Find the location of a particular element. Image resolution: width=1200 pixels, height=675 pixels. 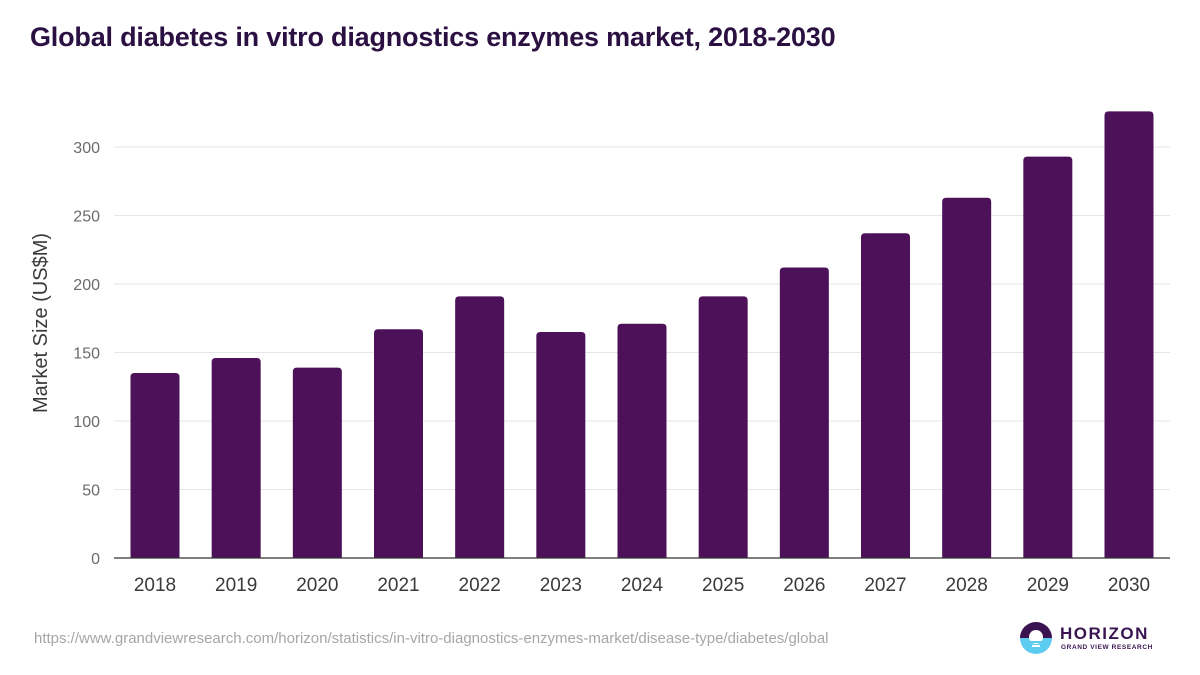

horizon-sunrise-icon is located at coordinates (1036, 638).